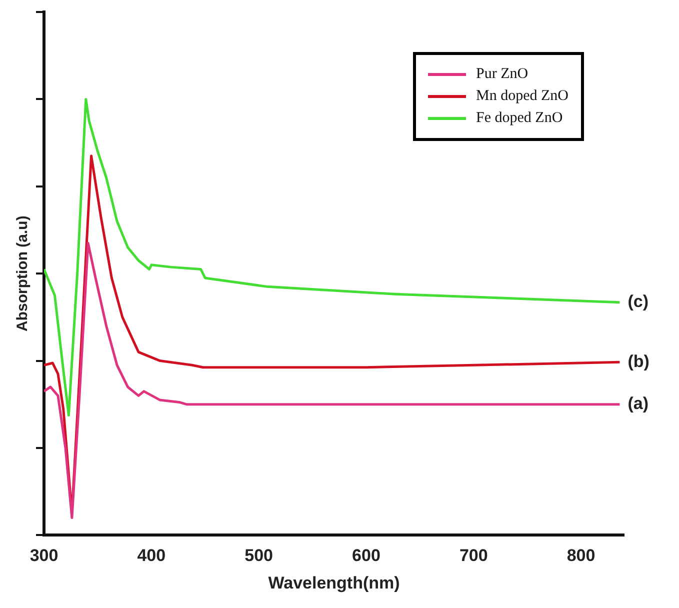 This screenshot has height=608, width=679. What do you see at coordinates (639, 361) in the screenshot?
I see `text: (b)` at bounding box center [639, 361].